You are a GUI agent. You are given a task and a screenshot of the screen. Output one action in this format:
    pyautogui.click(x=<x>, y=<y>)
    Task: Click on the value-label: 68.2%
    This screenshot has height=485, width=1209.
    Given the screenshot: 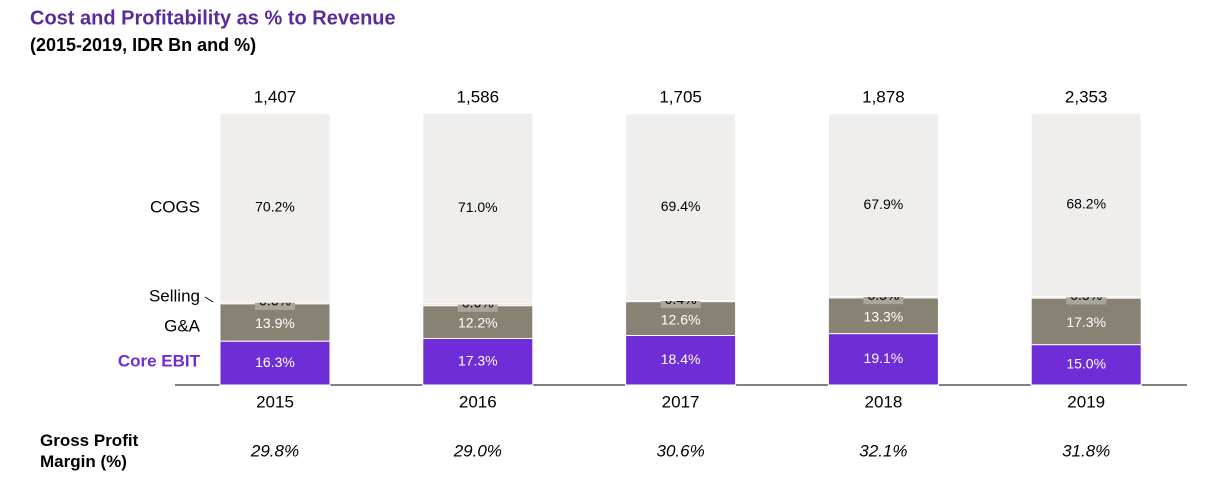 What is the action you would take?
    pyautogui.click(x=1086, y=204)
    